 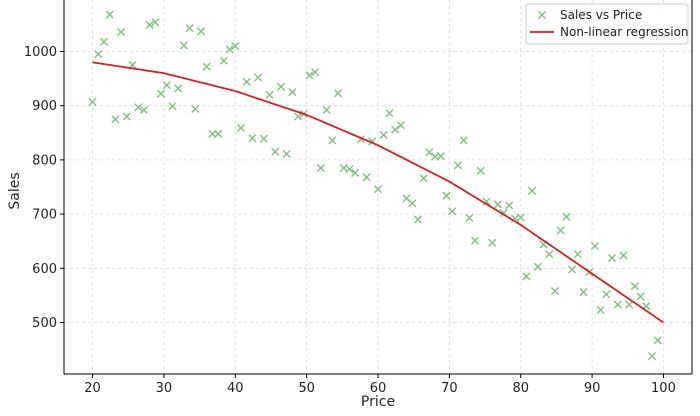 I want to click on legend-item-nonlinear-regression: Non-linear regression, so click(x=624, y=32).